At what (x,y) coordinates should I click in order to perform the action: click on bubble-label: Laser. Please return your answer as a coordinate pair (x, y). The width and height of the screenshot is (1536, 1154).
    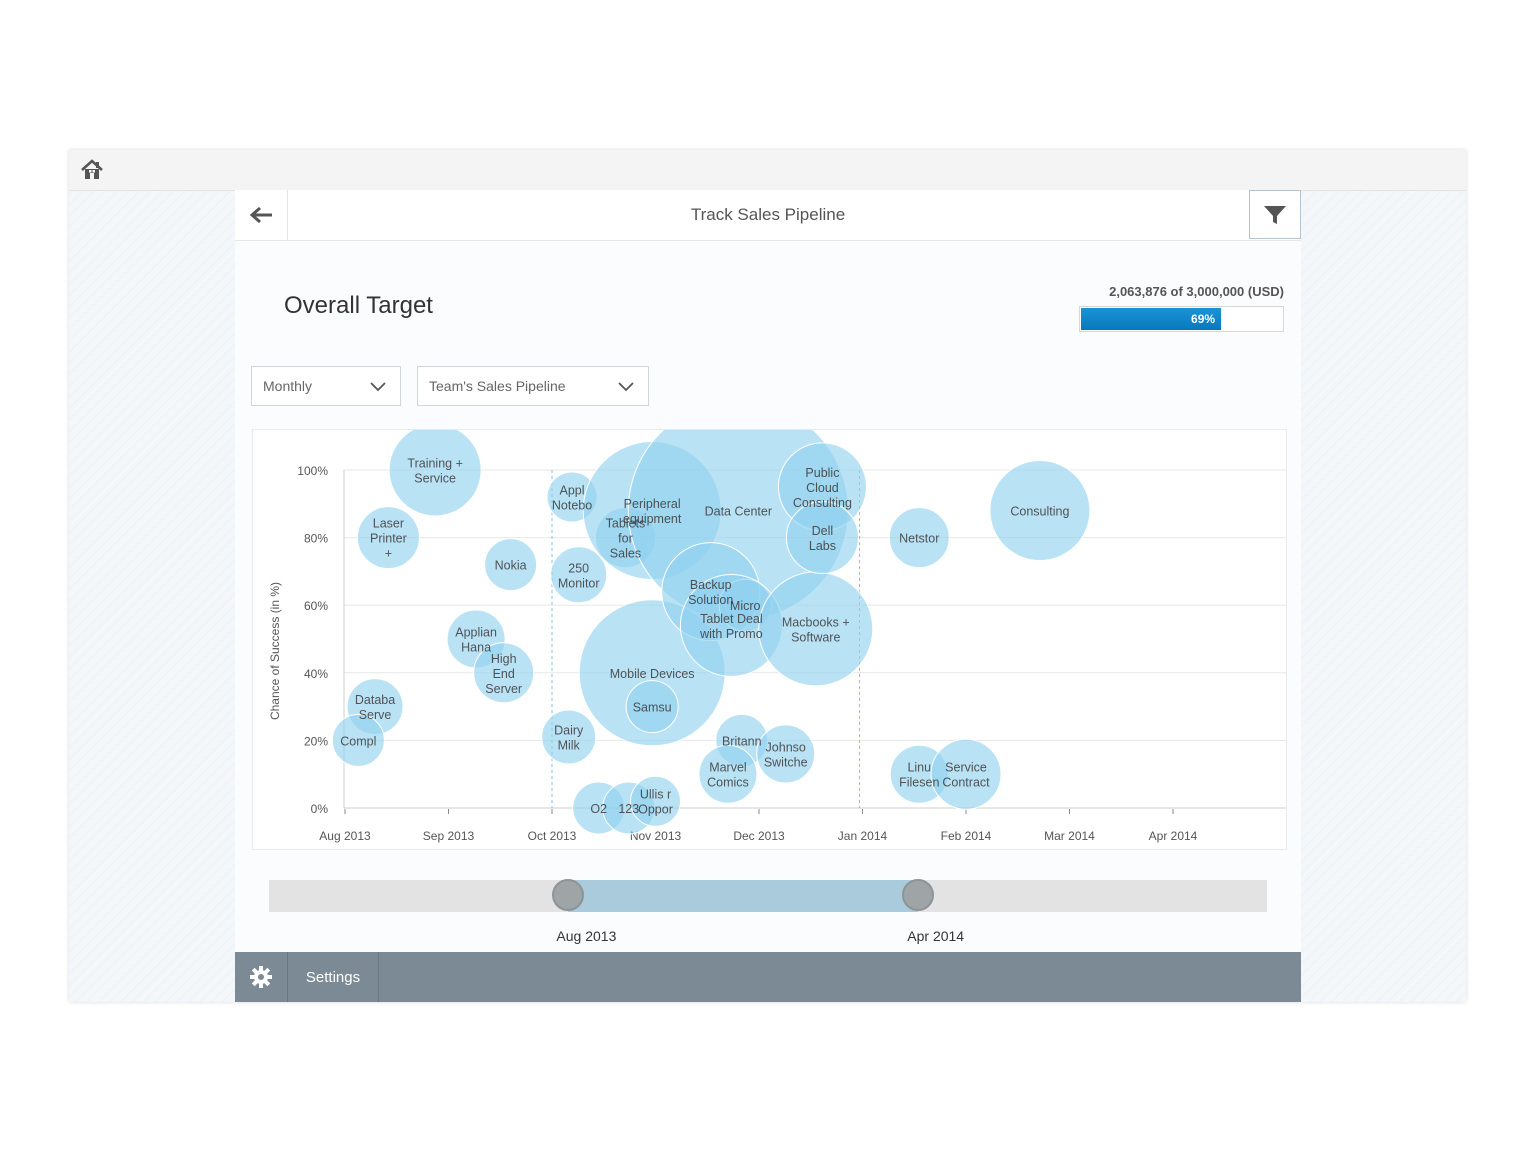
    Looking at the image, I should click on (388, 524).